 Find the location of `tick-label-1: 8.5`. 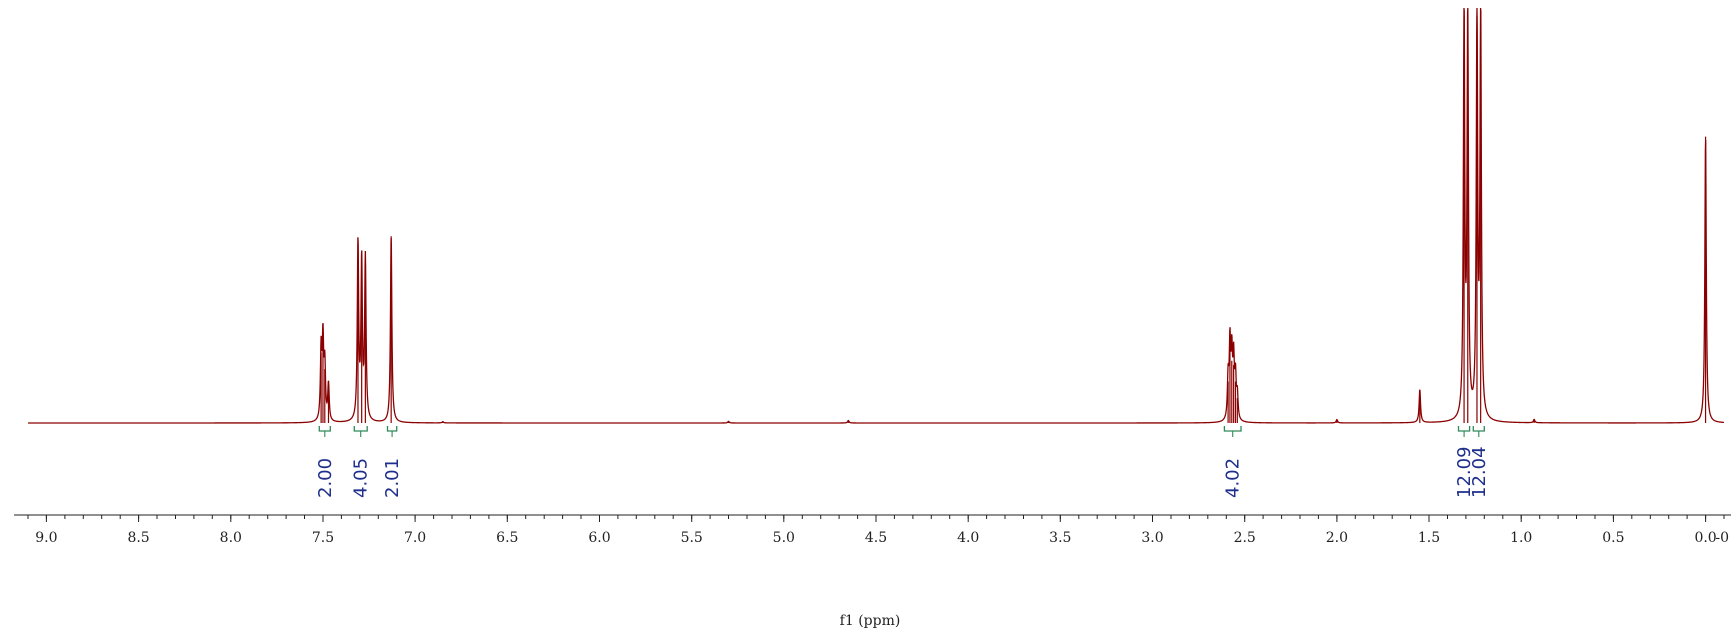

tick-label-1: 8.5 is located at coordinates (138, 538).